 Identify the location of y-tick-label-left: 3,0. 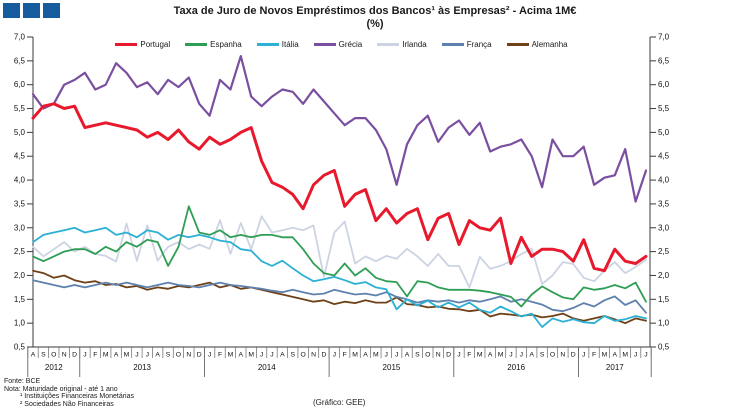
(20, 227).